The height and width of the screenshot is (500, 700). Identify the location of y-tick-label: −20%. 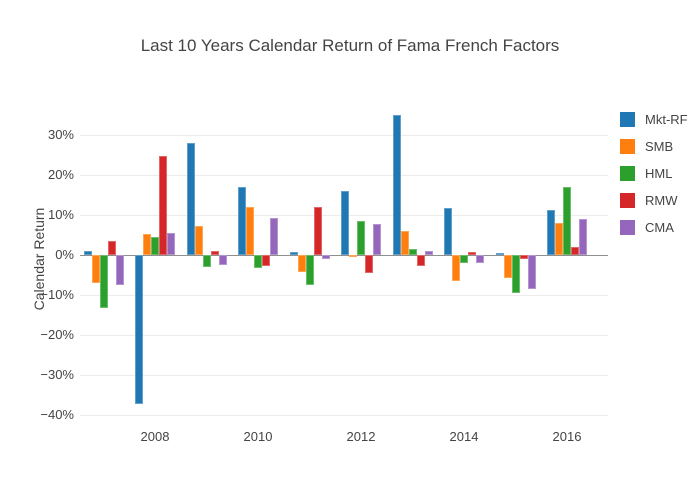
(57, 334).